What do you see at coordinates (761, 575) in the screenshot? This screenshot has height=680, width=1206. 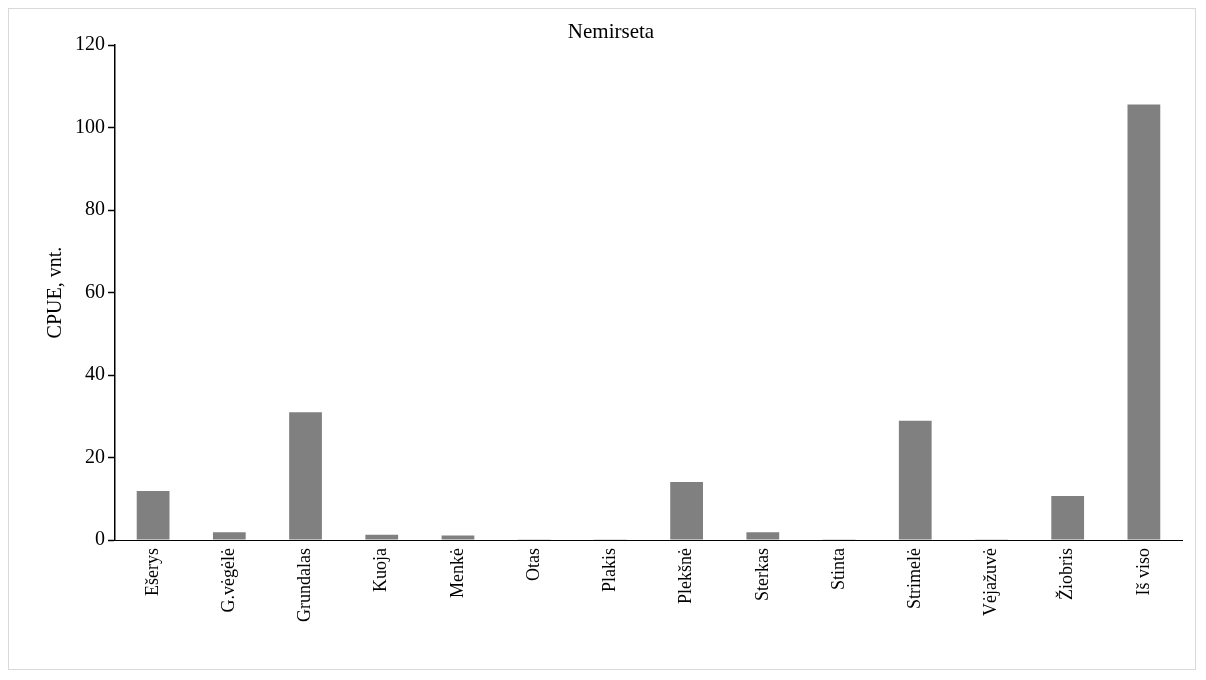 I see `x-tick-label: Sterkas` at bounding box center [761, 575].